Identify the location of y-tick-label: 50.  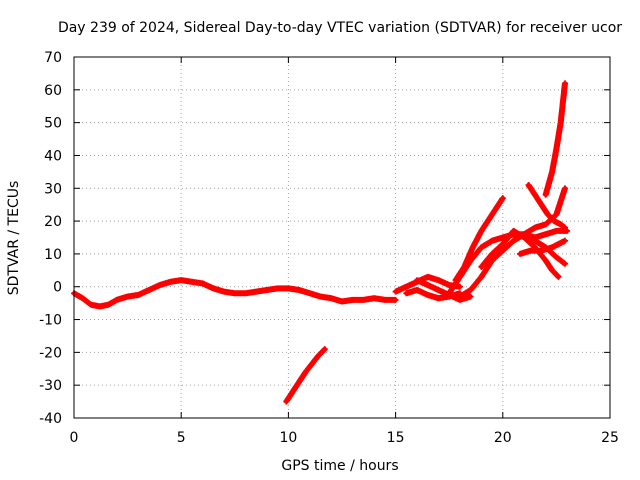
(53, 124).